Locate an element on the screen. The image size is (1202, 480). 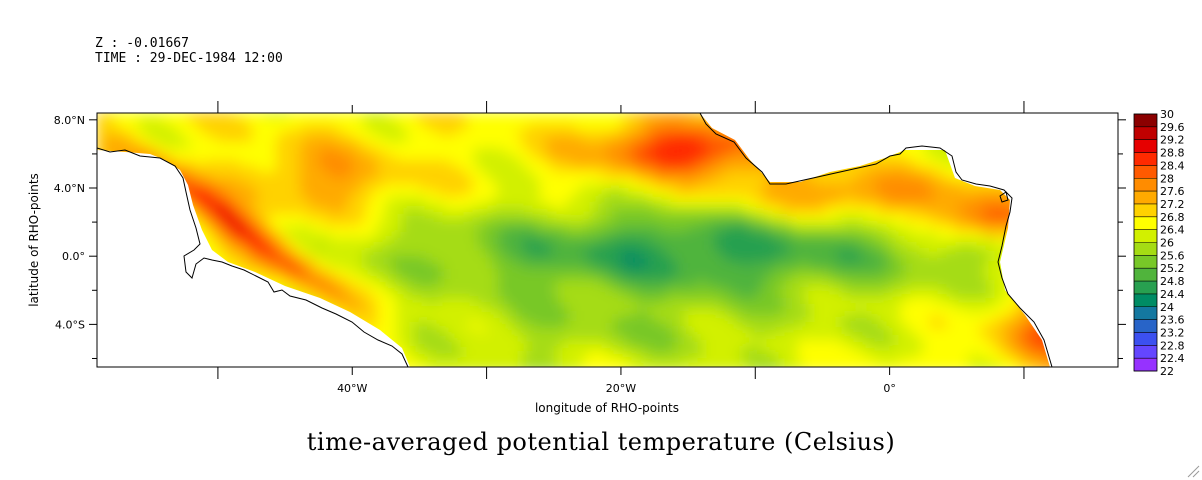
colorbar-label-10: 26 is located at coordinates (1167, 243).